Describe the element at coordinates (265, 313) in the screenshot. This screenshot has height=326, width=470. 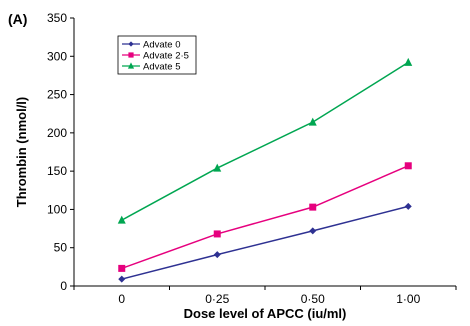
I see `x-axis-title: Dose level of APCC (iu/ml)` at that location.